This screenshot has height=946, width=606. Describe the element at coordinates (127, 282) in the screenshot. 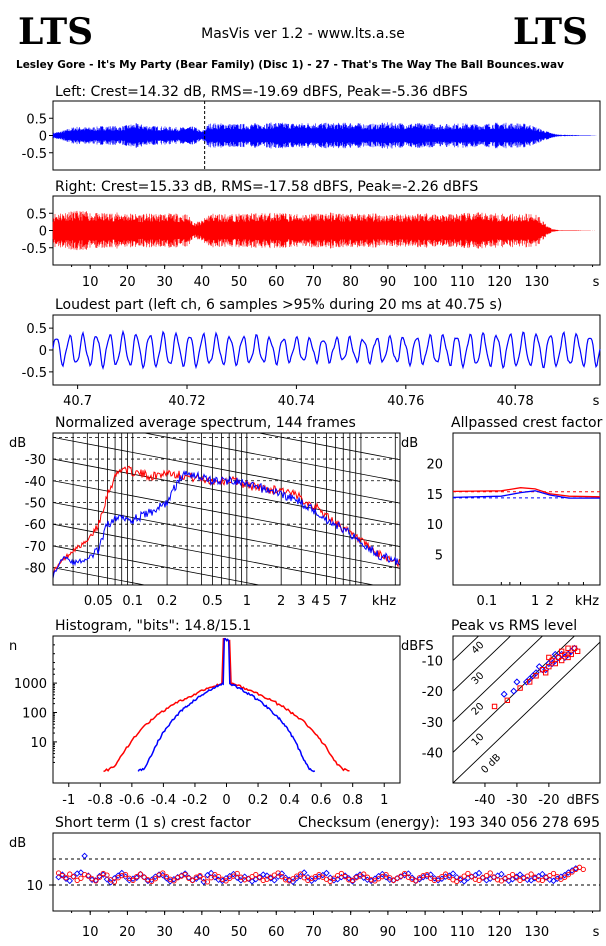

I see `right-waveform-xtick-label: 20` at that location.